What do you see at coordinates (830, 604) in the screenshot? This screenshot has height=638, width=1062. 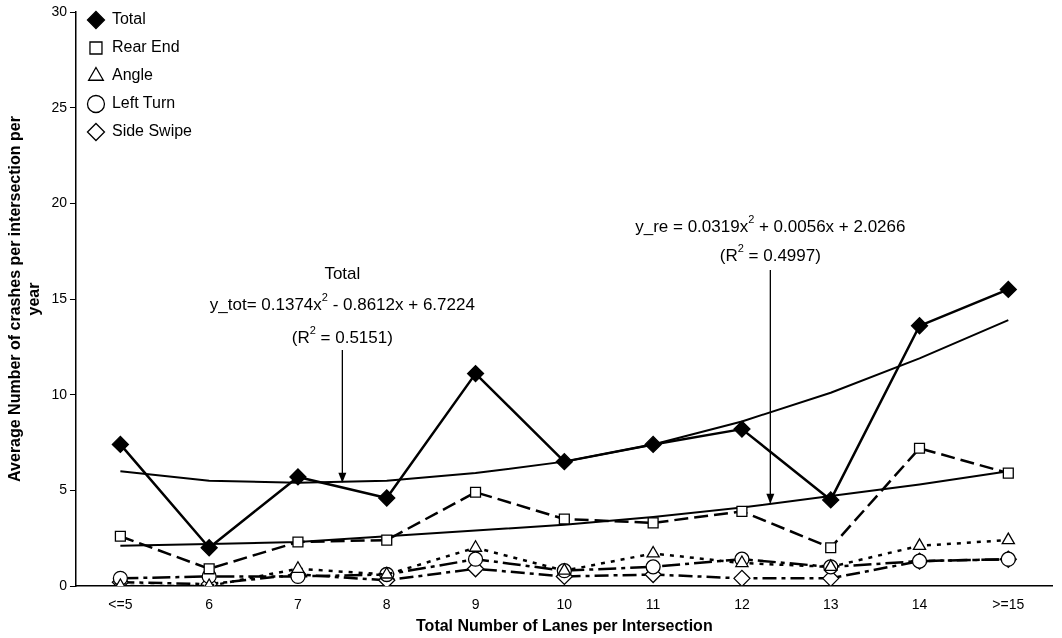 I see `x-tick-label: 13` at bounding box center [830, 604].